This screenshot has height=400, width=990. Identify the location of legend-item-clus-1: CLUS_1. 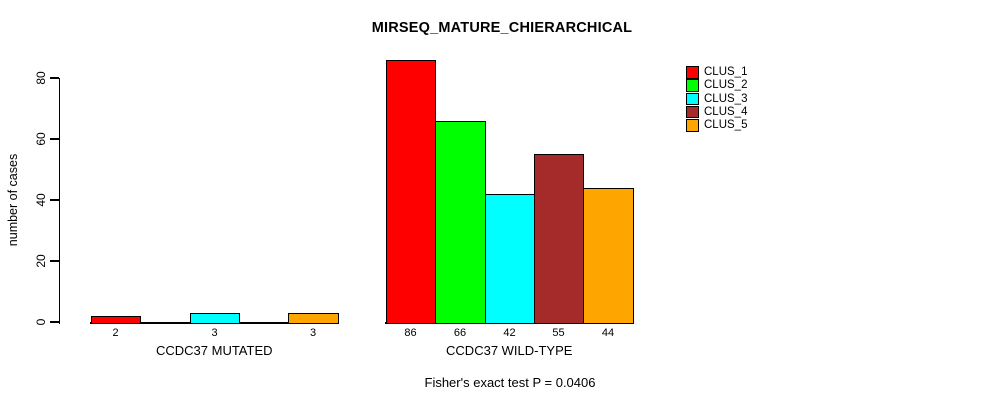
(716, 72).